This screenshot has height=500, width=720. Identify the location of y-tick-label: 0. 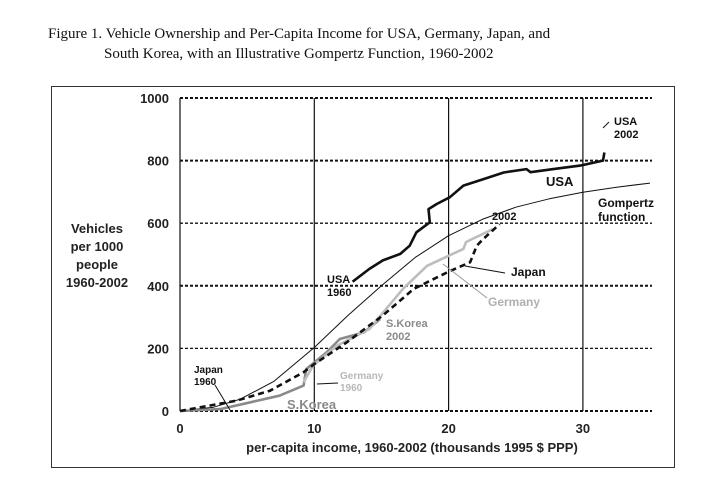
(165, 411).